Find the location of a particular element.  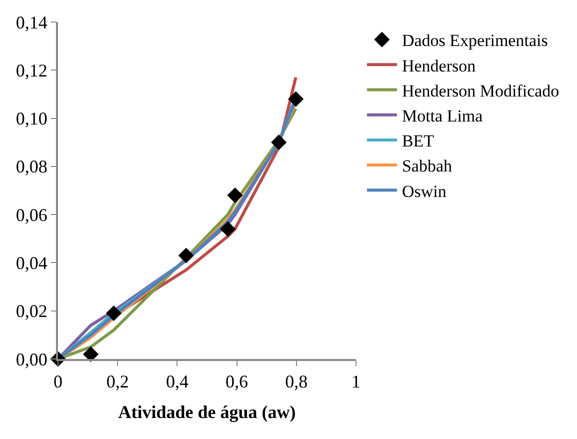

y-tick-label: 0,10 is located at coordinates (32, 118).